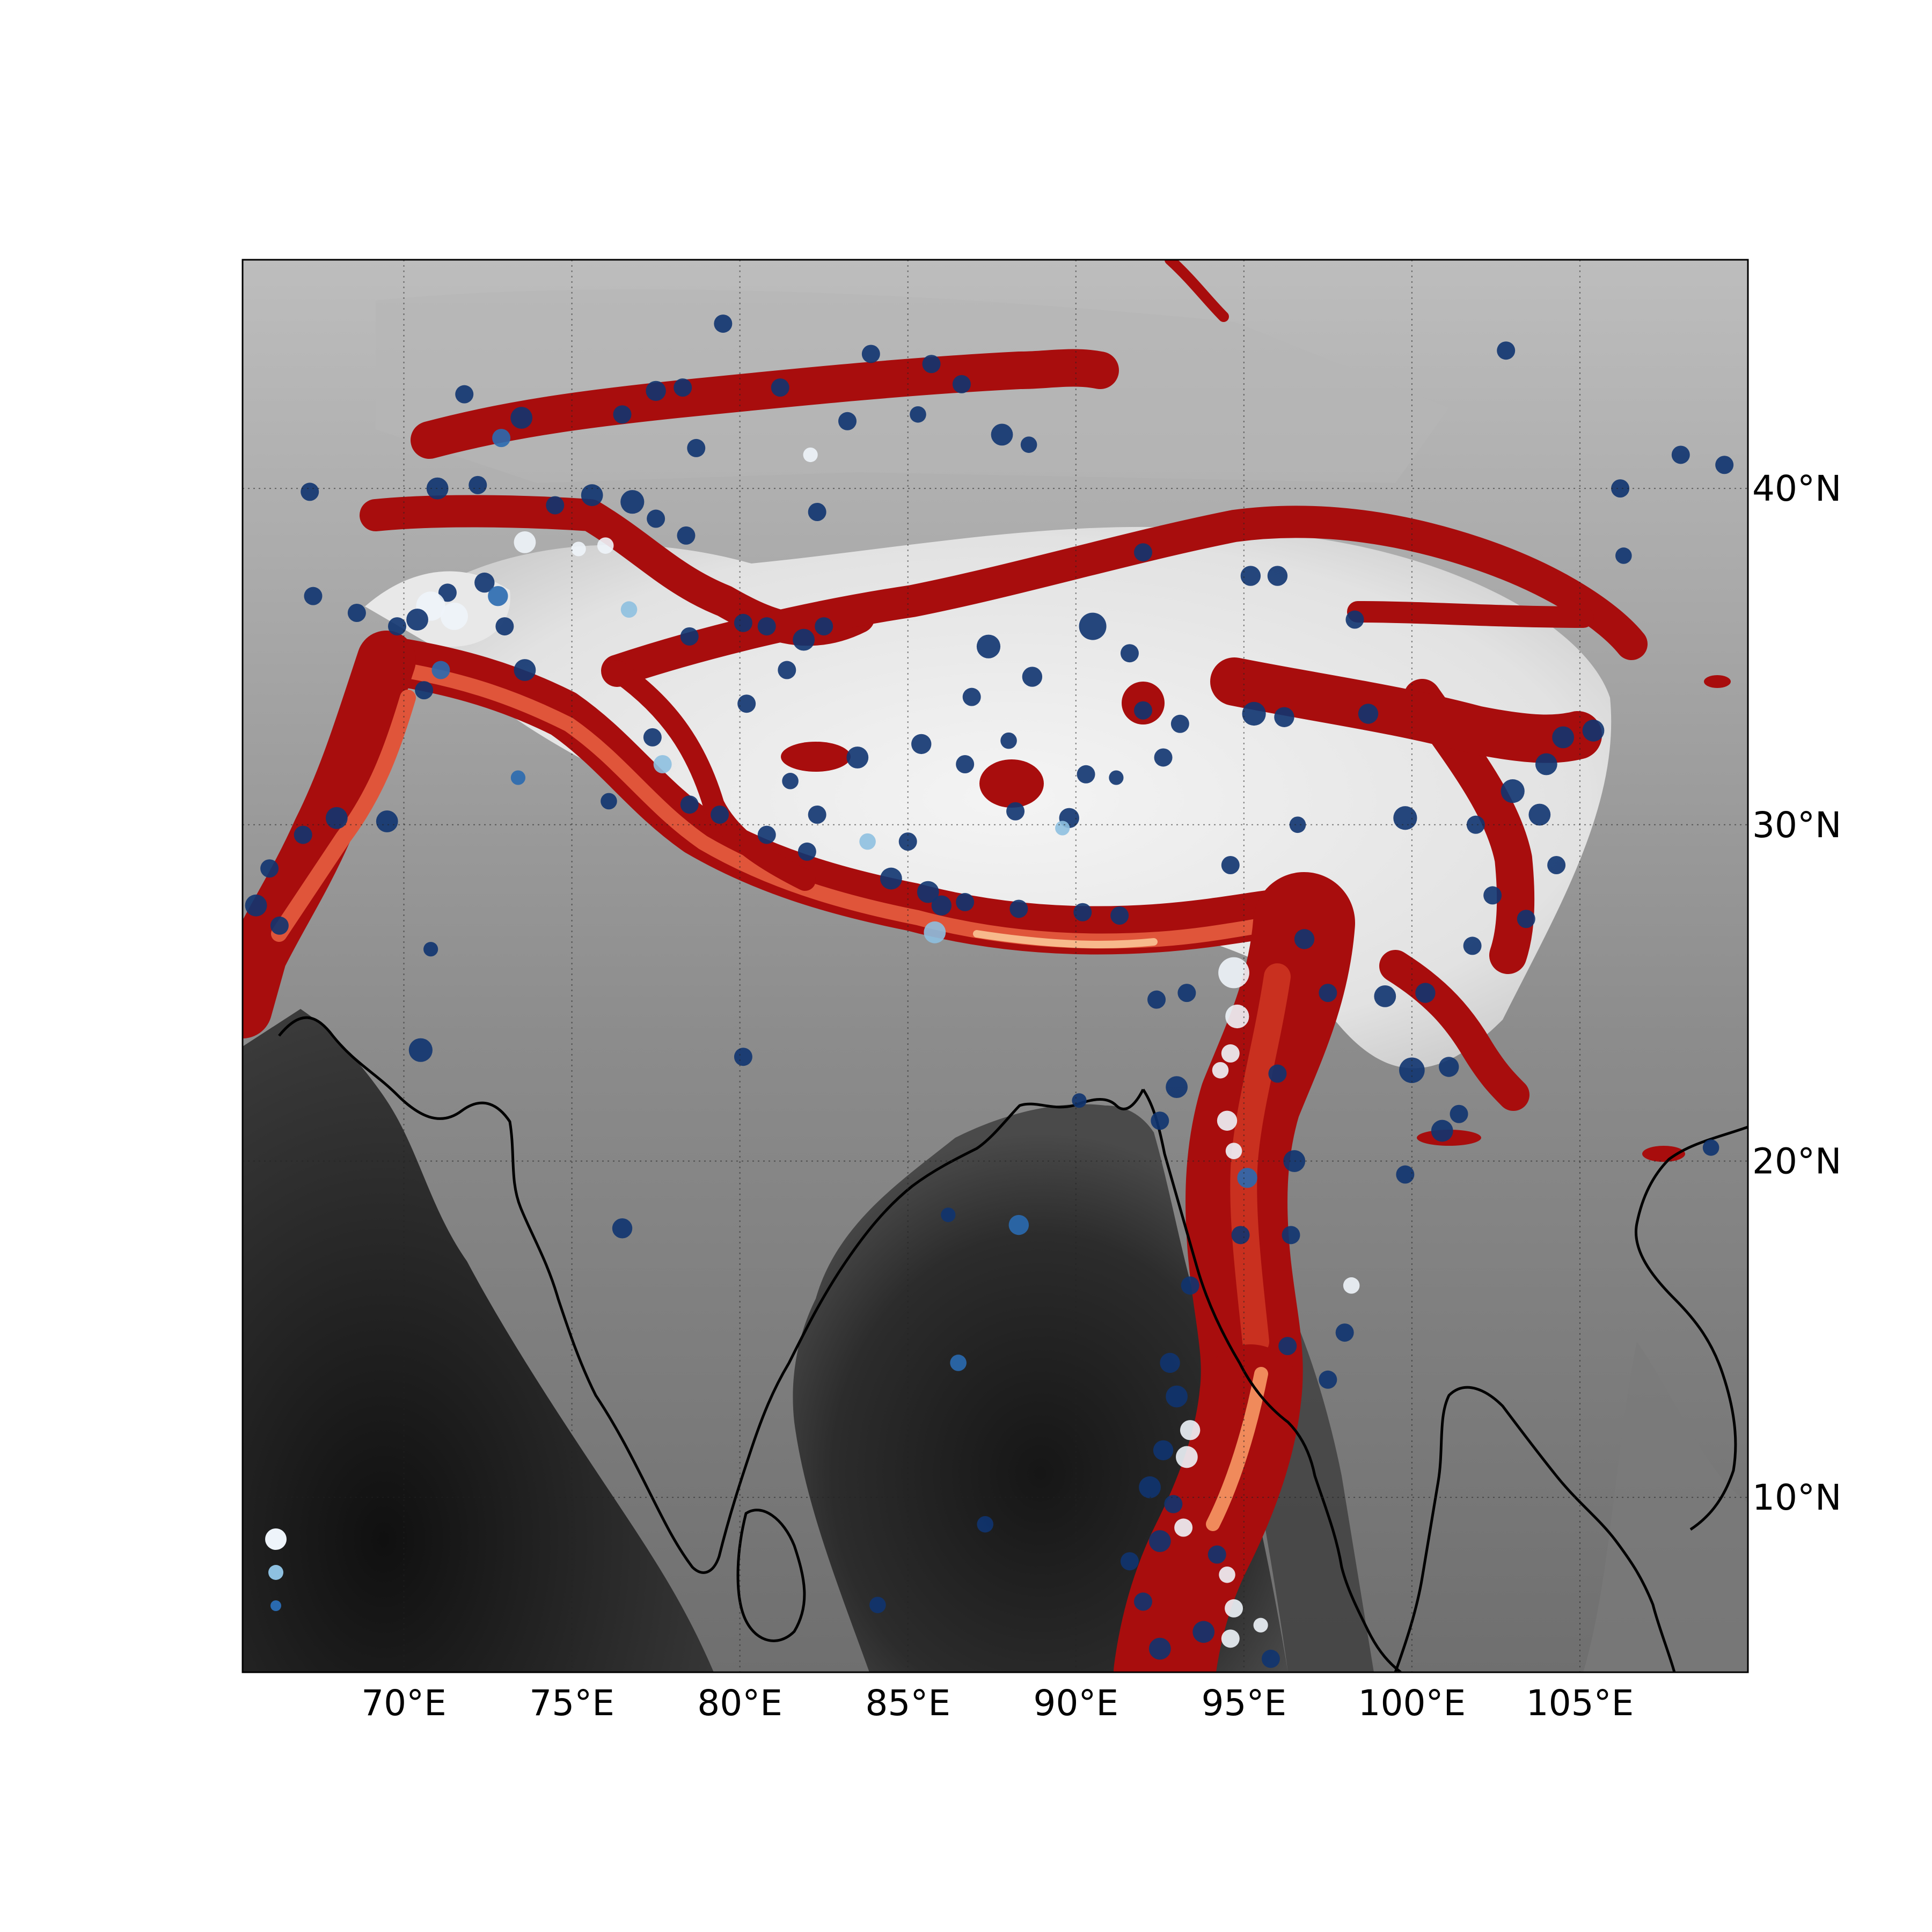 The height and width of the screenshot is (1932, 1932). I want to click on hazard-belt-pakistan-core, so click(343, 816).